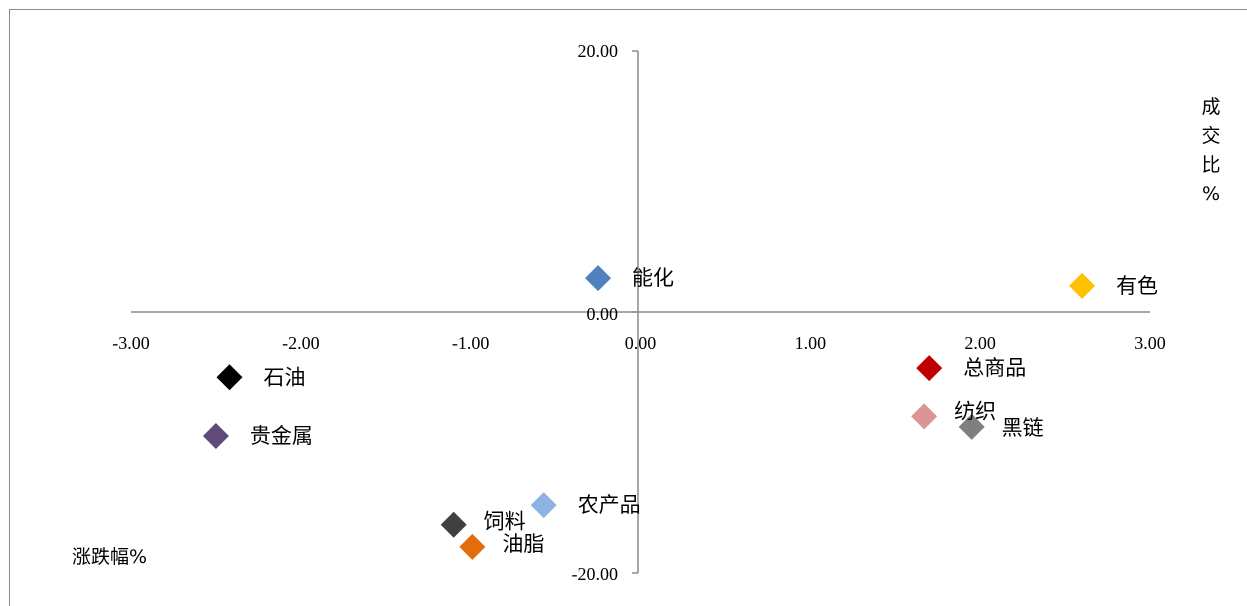 This screenshot has height=606, width=1247. I want to click on x-tick-label: -1.00, so click(471, 343).